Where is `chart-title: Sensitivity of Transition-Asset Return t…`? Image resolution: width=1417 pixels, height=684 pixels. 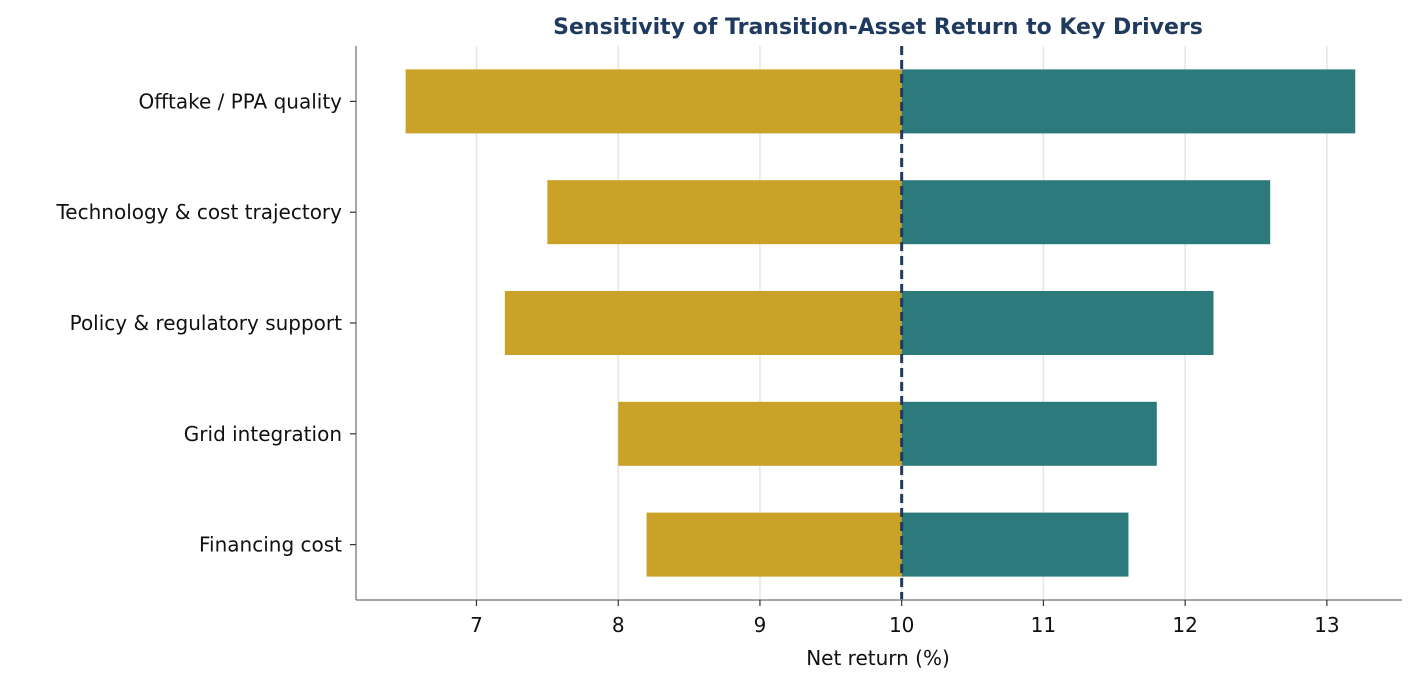
chart-title: Sensitivity of Transition-Asset Return t… is located at coordinates (878, 27).